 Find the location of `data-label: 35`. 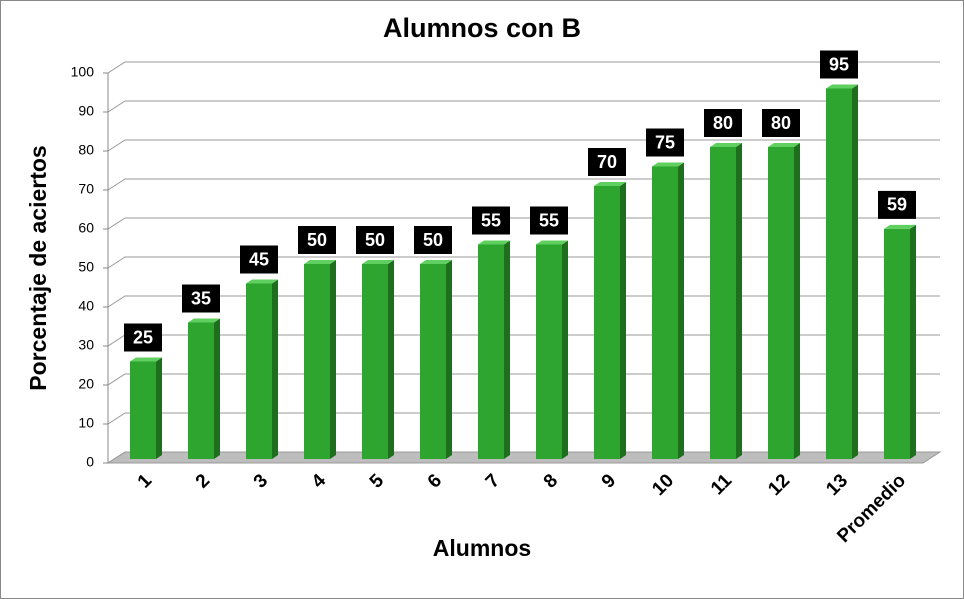

data-label: 35 is located at coordinates (201, 298).